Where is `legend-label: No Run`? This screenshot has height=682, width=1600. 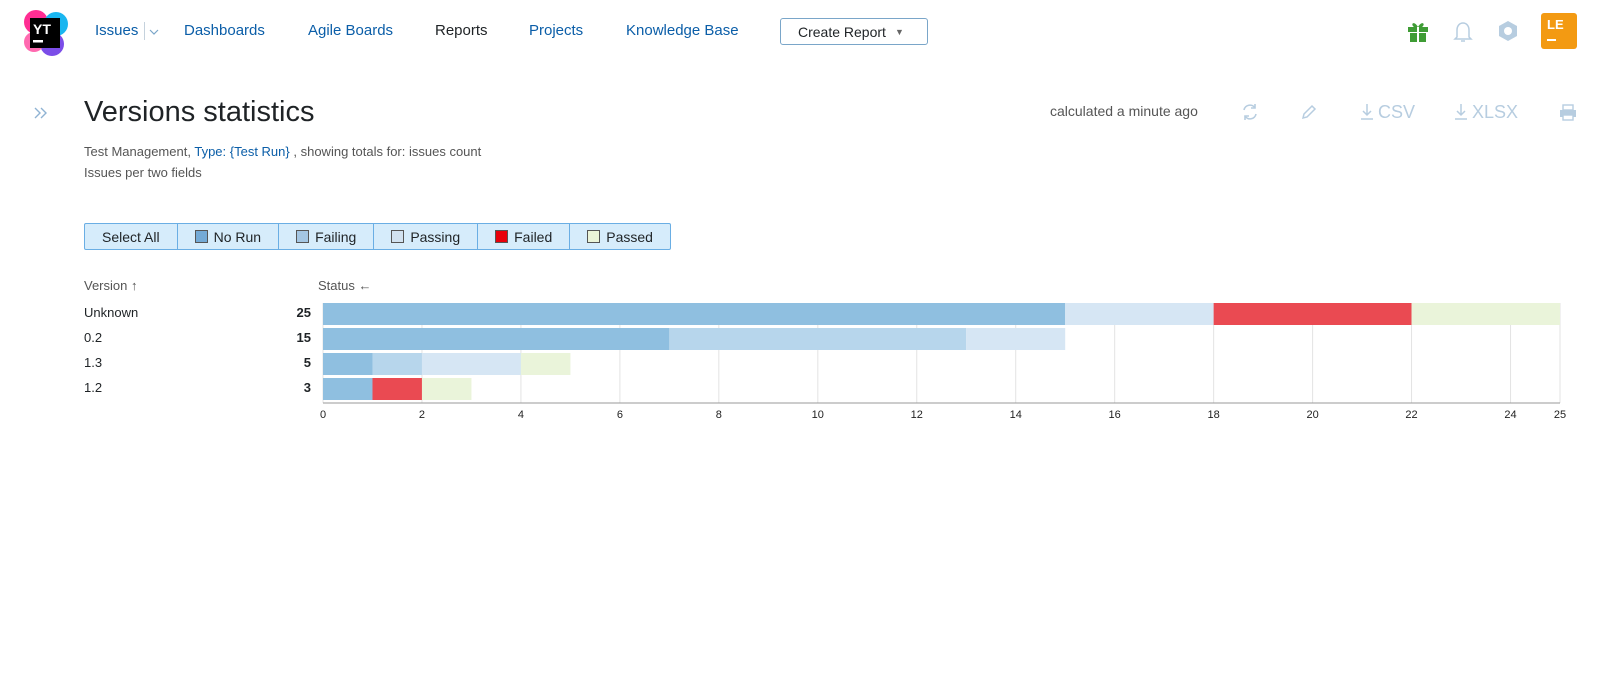 legend-label: No Run is located at coordinates (237, 236).